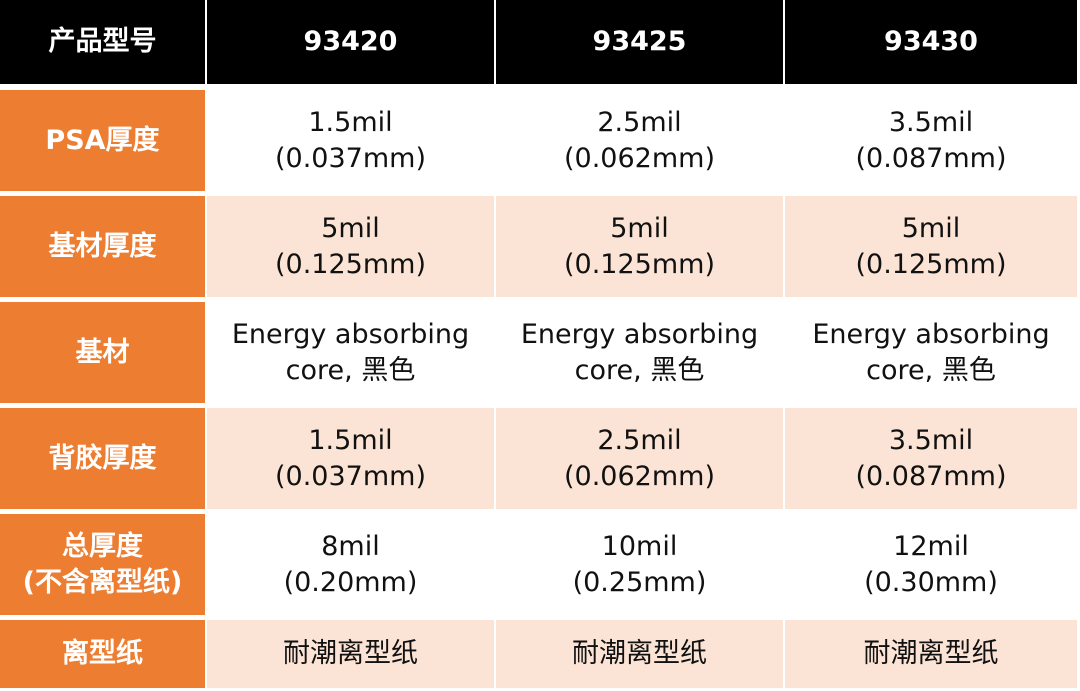  I want to click on table-cell: 8mil (0.20mm), so click(350, 564).